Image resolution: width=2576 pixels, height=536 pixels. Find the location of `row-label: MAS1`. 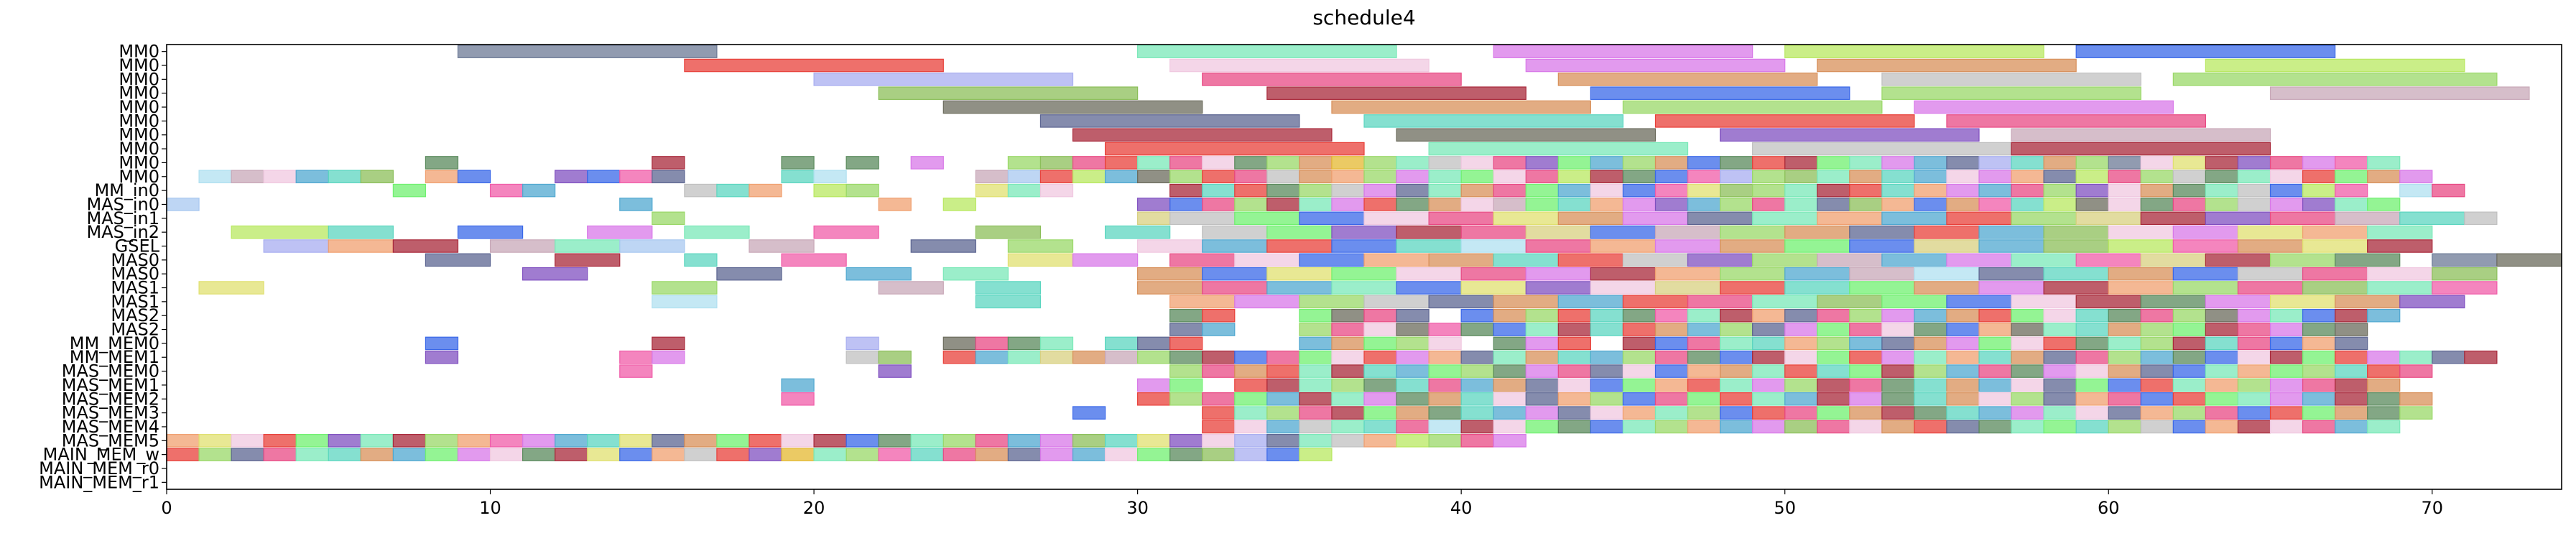

row-label: MAS1 is located at coordinates (135, 288).